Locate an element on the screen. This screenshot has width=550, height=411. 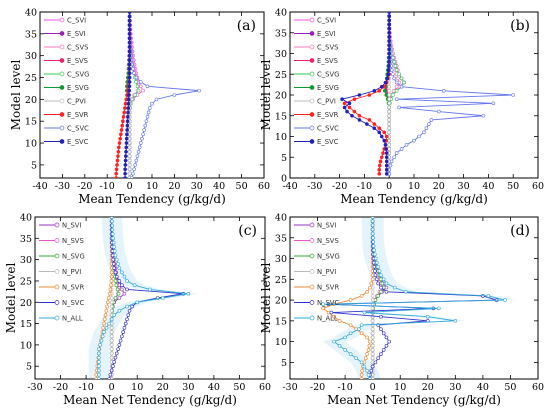
y-tick-label: 25 is located at coordinates (26, 281).